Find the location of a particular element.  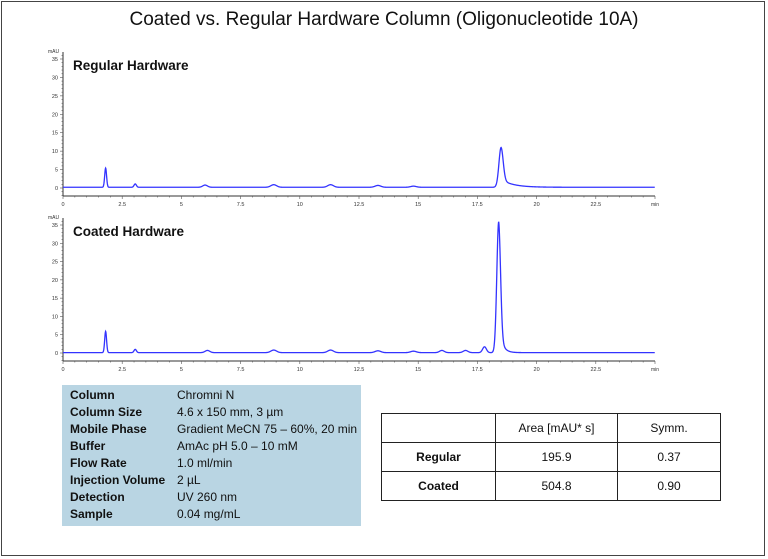

condition-value: AmAc pH 5.0 – 10 mM is located at coordinates (237, 446).